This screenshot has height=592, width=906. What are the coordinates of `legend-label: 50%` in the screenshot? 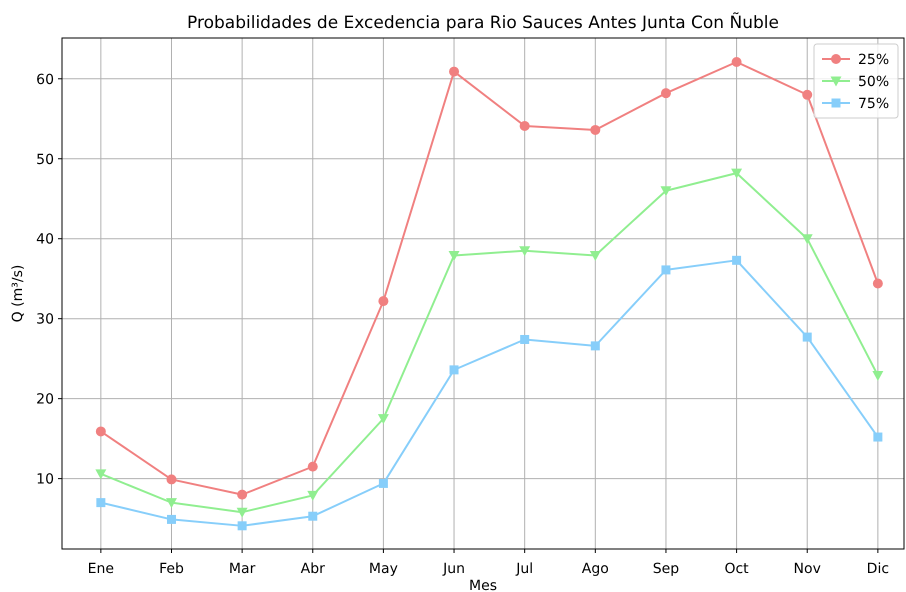 It's located at (874, 82).